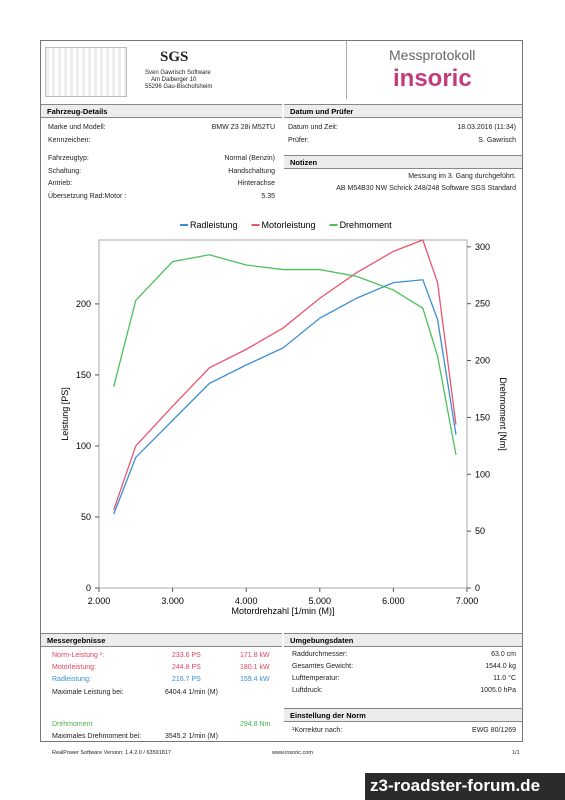 The width and height of the screenshot is (565, 800). I want to click on x-tick-label: 2.000, so click(99, 601).